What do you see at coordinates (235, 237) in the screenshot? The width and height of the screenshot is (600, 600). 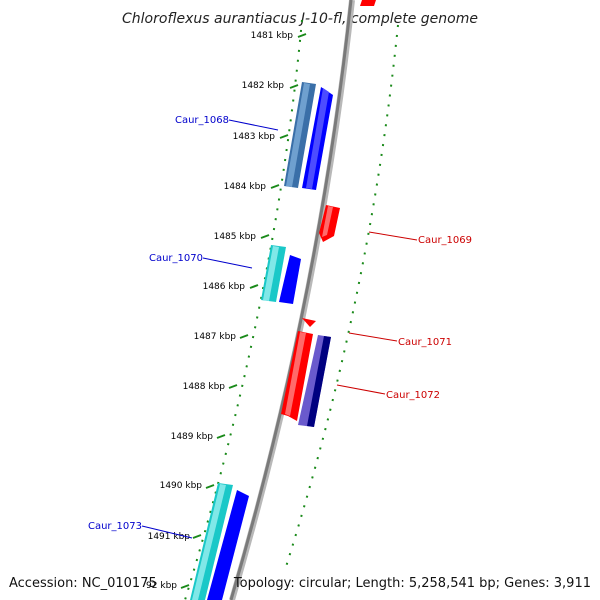 I see `tick-label: 1485 kbp` at bounding box center [235, 237].